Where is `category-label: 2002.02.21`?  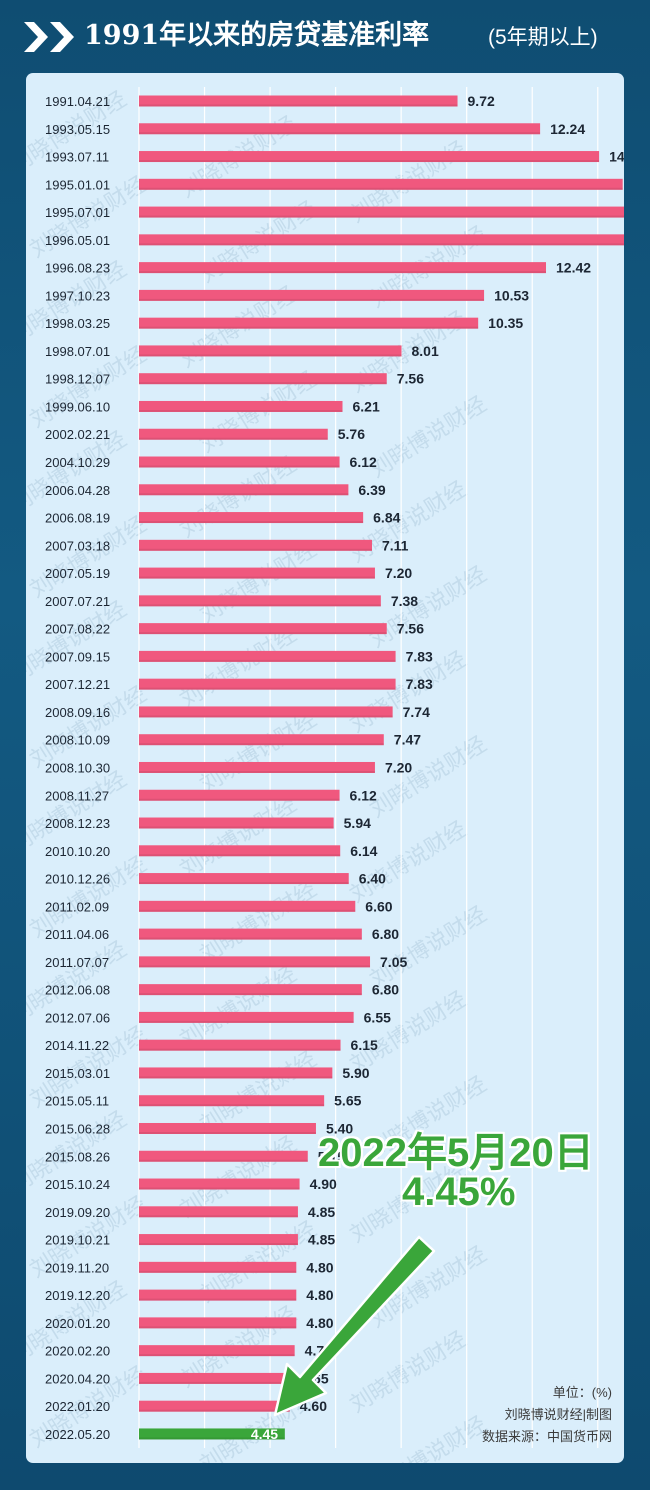 category-label: 2002.02.21 is located at coordinates (77, 434).